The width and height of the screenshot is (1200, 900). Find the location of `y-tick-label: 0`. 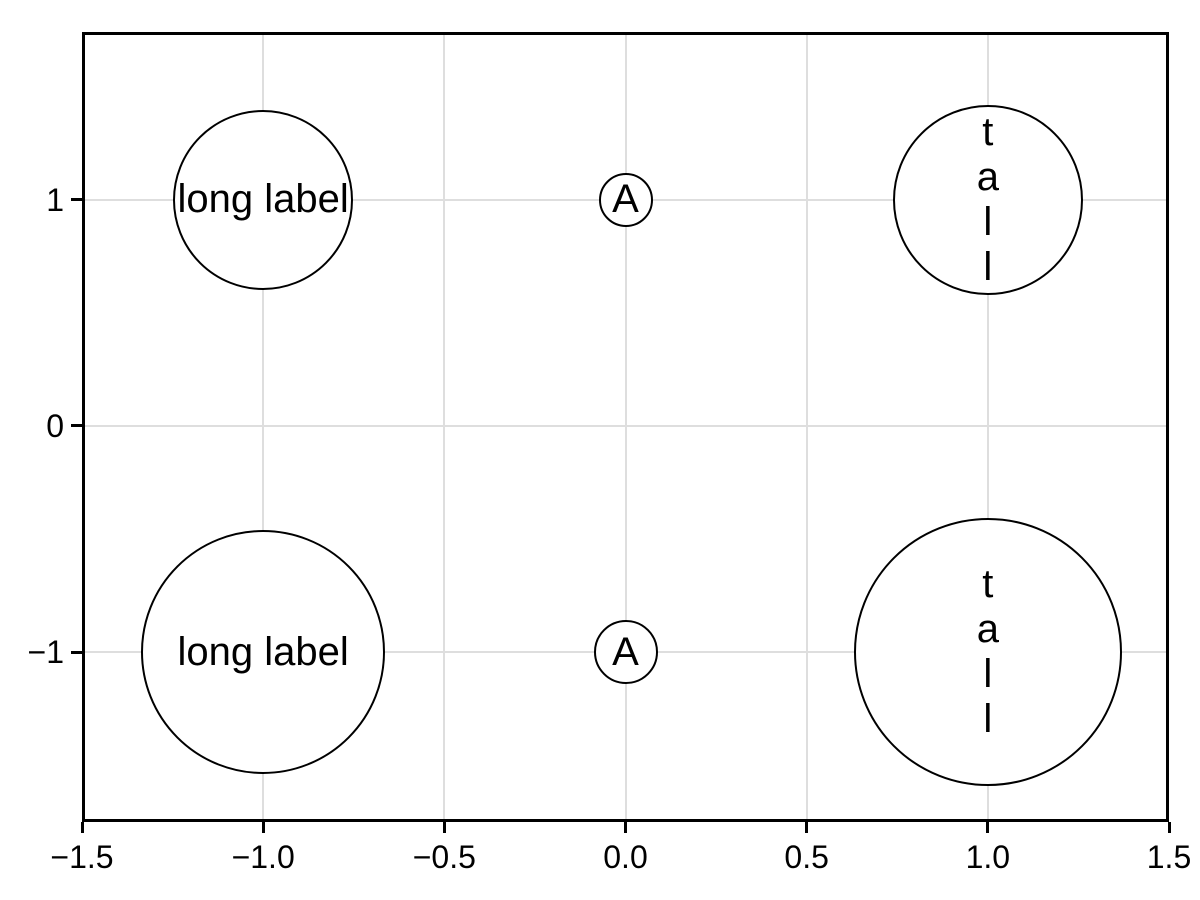

y-tick-label: 0 is located at coordinates (55, 425).